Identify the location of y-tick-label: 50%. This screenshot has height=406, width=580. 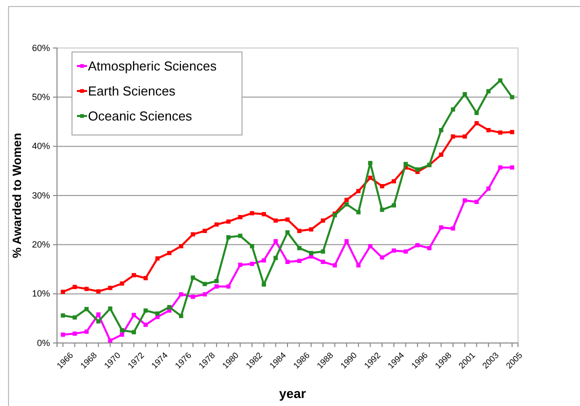
(41, 97).